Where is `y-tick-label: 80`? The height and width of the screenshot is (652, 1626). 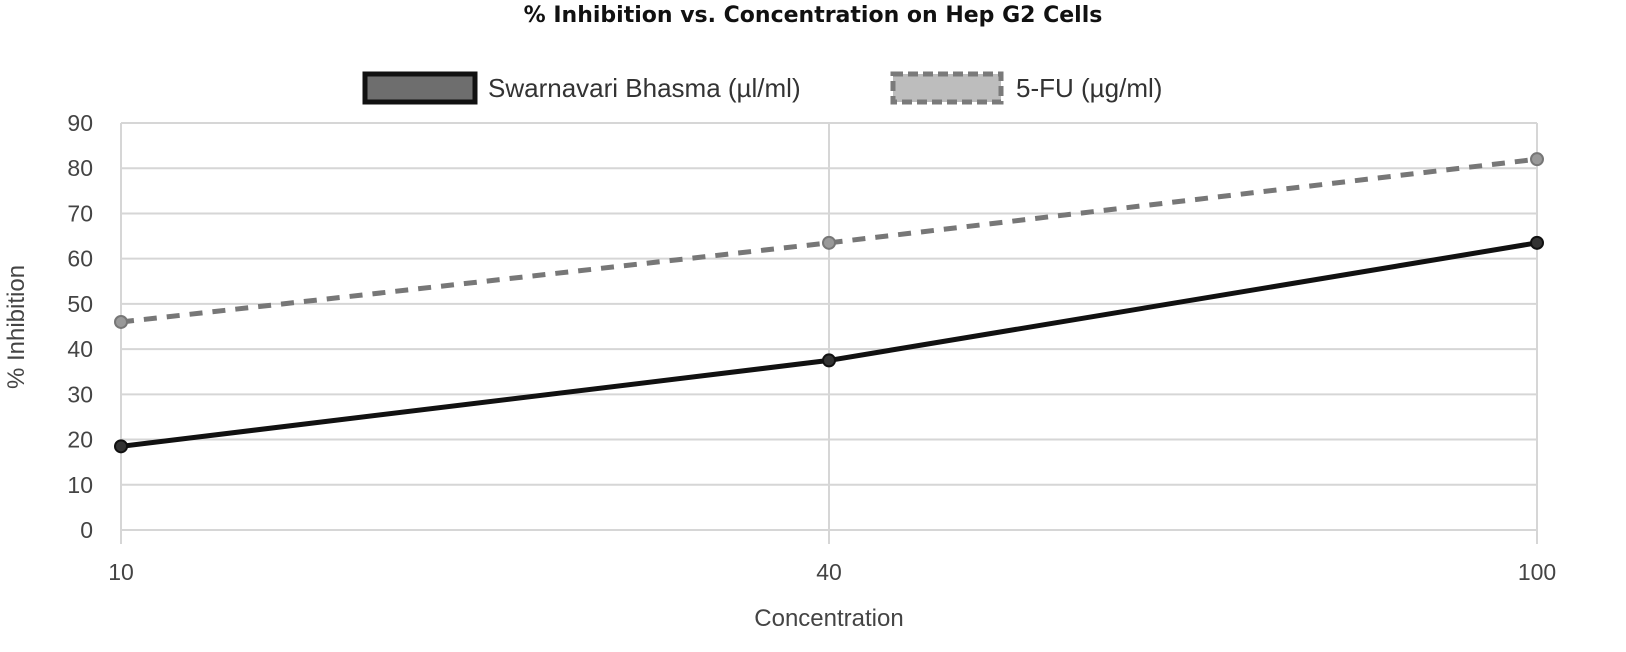
y-tick-label: 80 is located at coordinates (80, 168).